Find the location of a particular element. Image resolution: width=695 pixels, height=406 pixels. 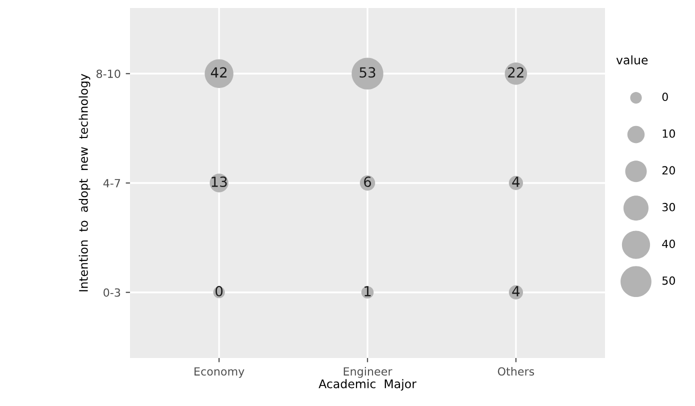

data-label: 6 is located at coordinates (368, 182).